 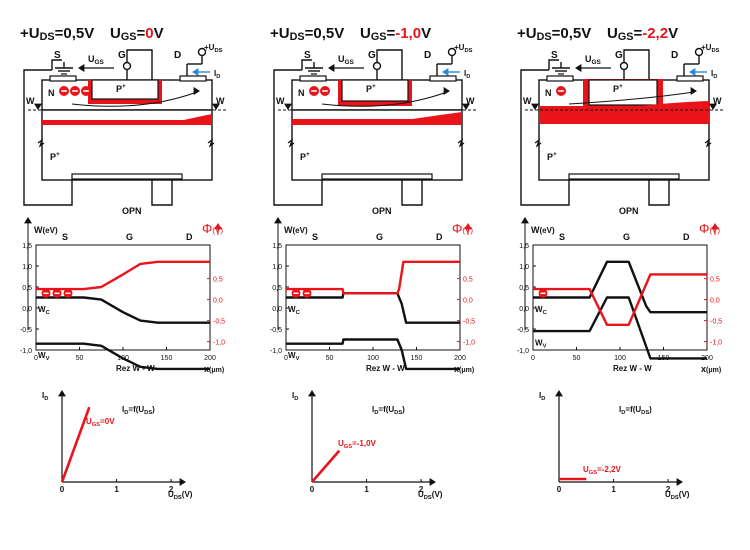 I want to click on left-tick-label: 0,0, so click(x=27, y=309).